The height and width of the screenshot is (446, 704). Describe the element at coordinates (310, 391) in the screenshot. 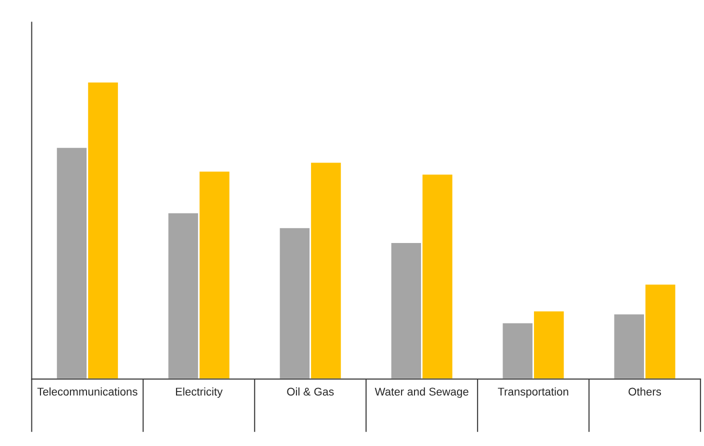

I see `x-tick-label: Oil & Gas` at that location.